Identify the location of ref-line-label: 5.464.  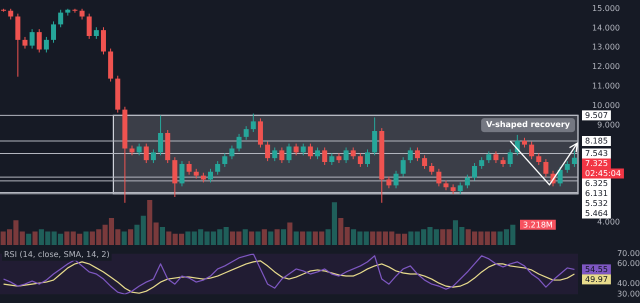
(596, 213).